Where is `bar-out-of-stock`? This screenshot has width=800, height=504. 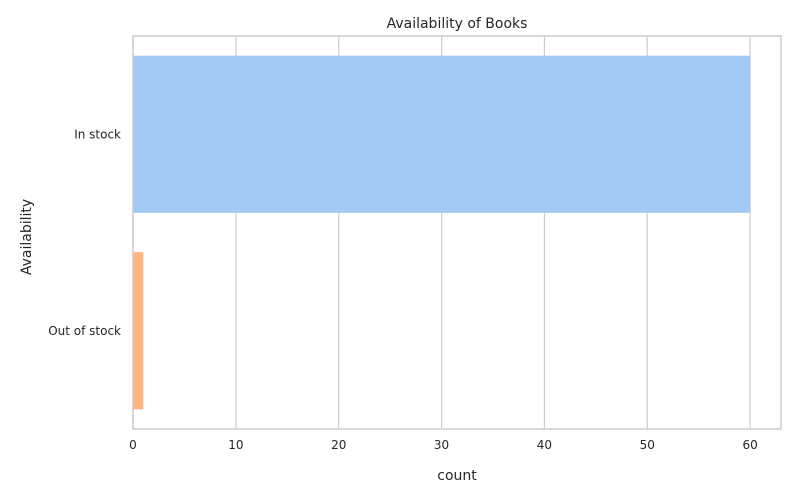 bar-out-of-stock is located at coordinates (138, 331).